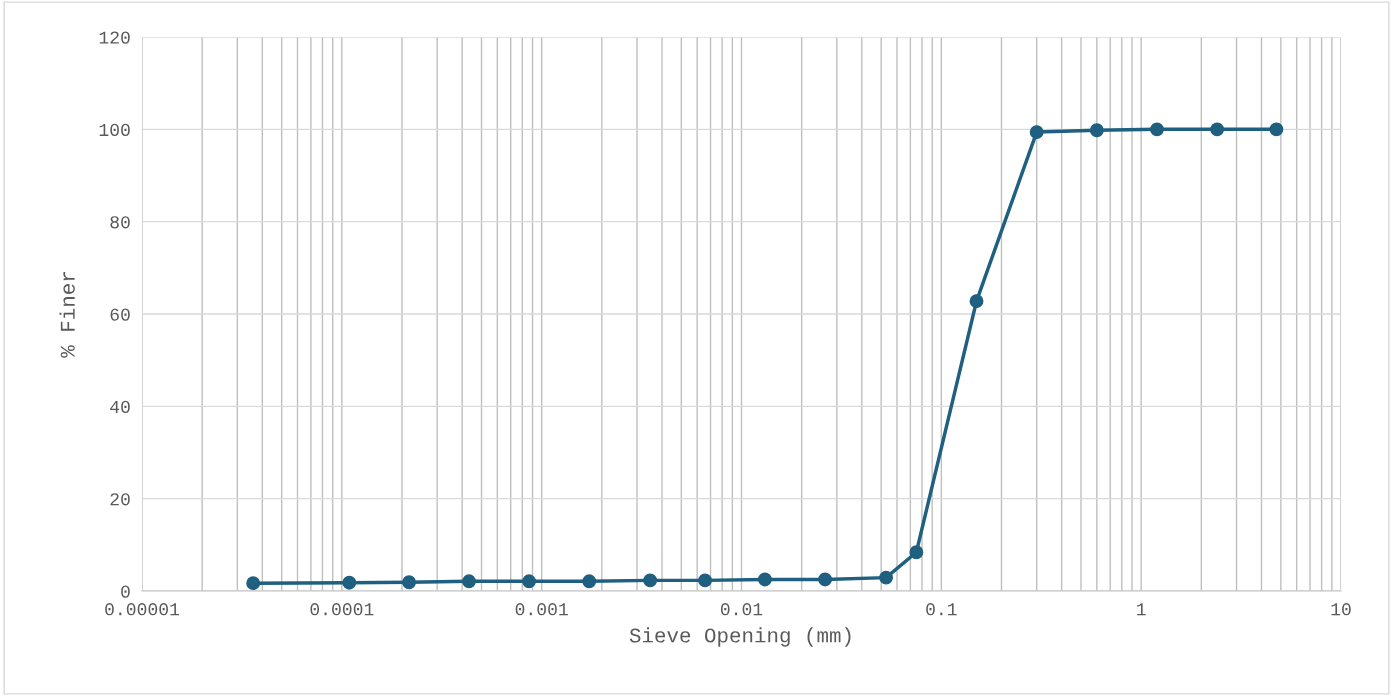 This screenshot has width=1393, height=696. Describe the element at coordinates (1341, 609) in the screenshot. I see `x-tick-label: 10` at that location.